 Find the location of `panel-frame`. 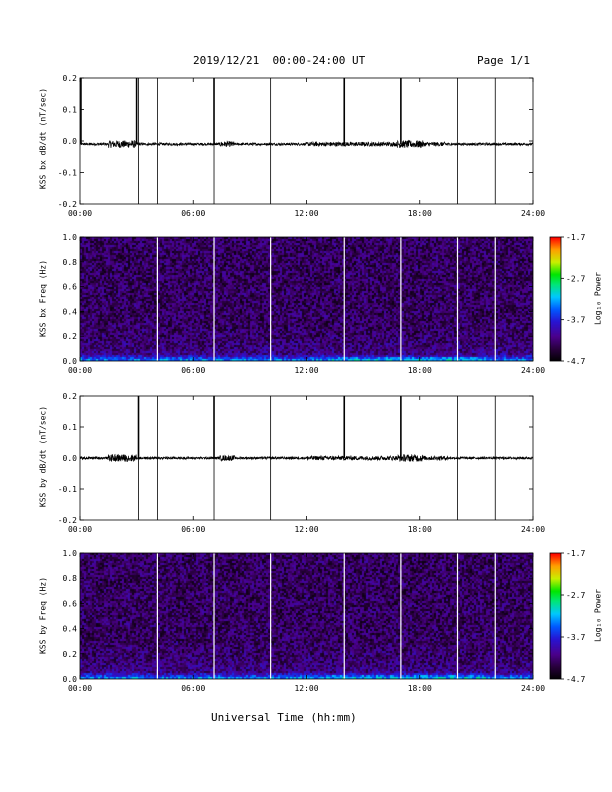

panel-frame is located at coordinates (306, 141).